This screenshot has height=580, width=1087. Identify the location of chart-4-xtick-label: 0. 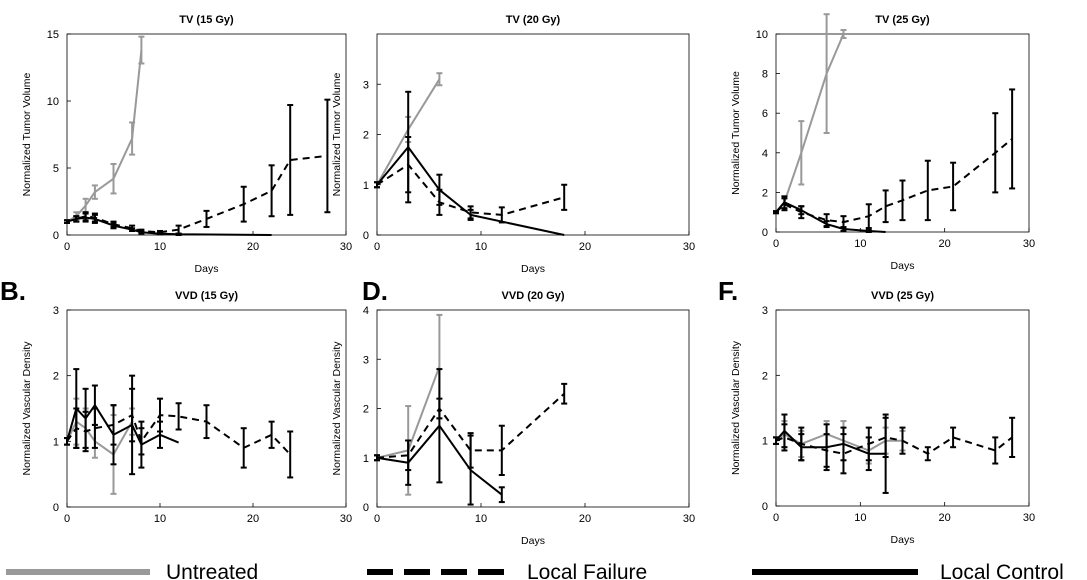
(67, 519).